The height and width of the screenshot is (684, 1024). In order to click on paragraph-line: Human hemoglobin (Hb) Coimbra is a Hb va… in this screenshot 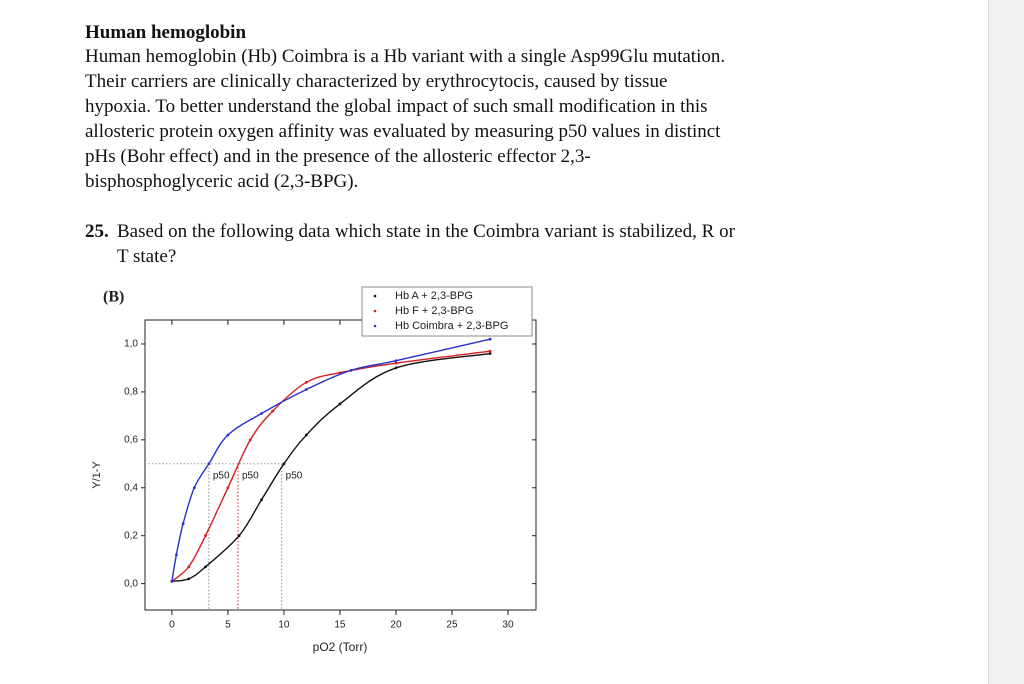, I will do `click(405, 56)`.